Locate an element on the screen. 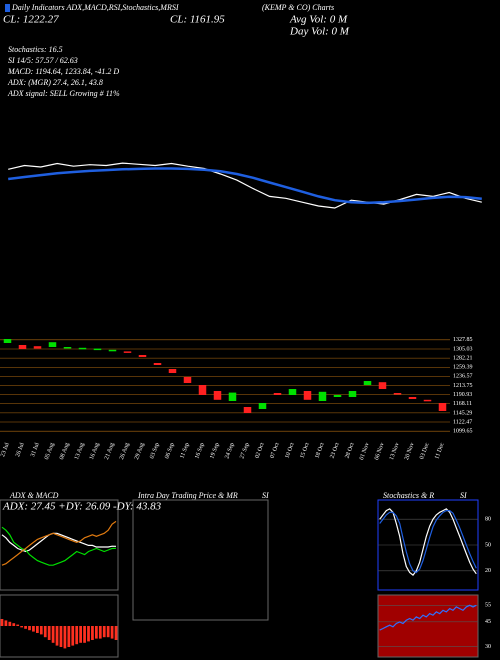 The width and height of the screenshot is (500, 660). x-tick-label: 01 Nov is located at coordinates (365, 451).